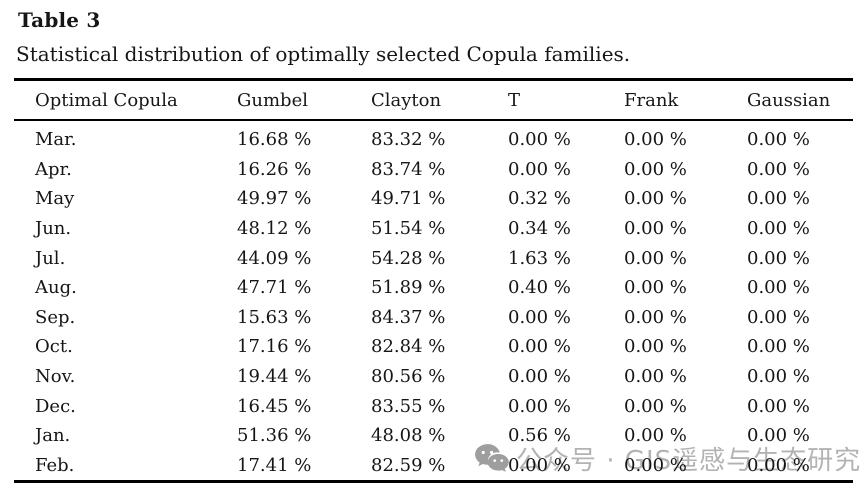 The height and width of the screenshot is (494, 865). I want to click on cell-clayton: 80.56 %, so click(408, 377).